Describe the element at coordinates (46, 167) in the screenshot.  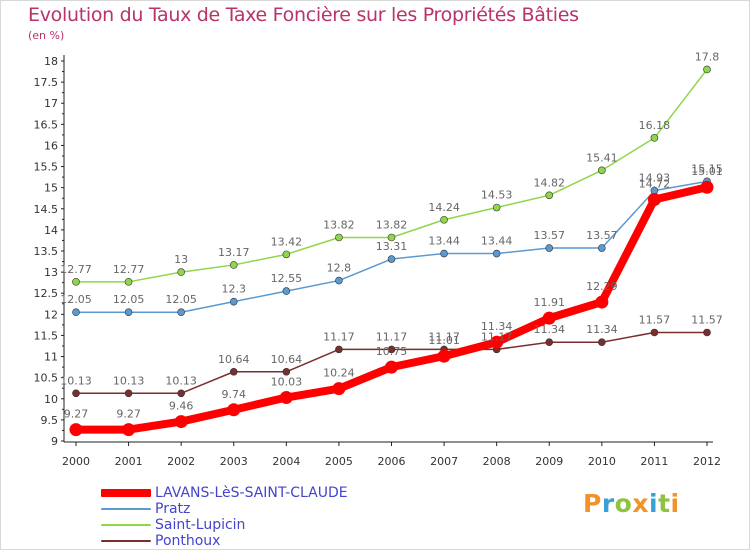
I see `y-tick-label: 15.5` at that location.